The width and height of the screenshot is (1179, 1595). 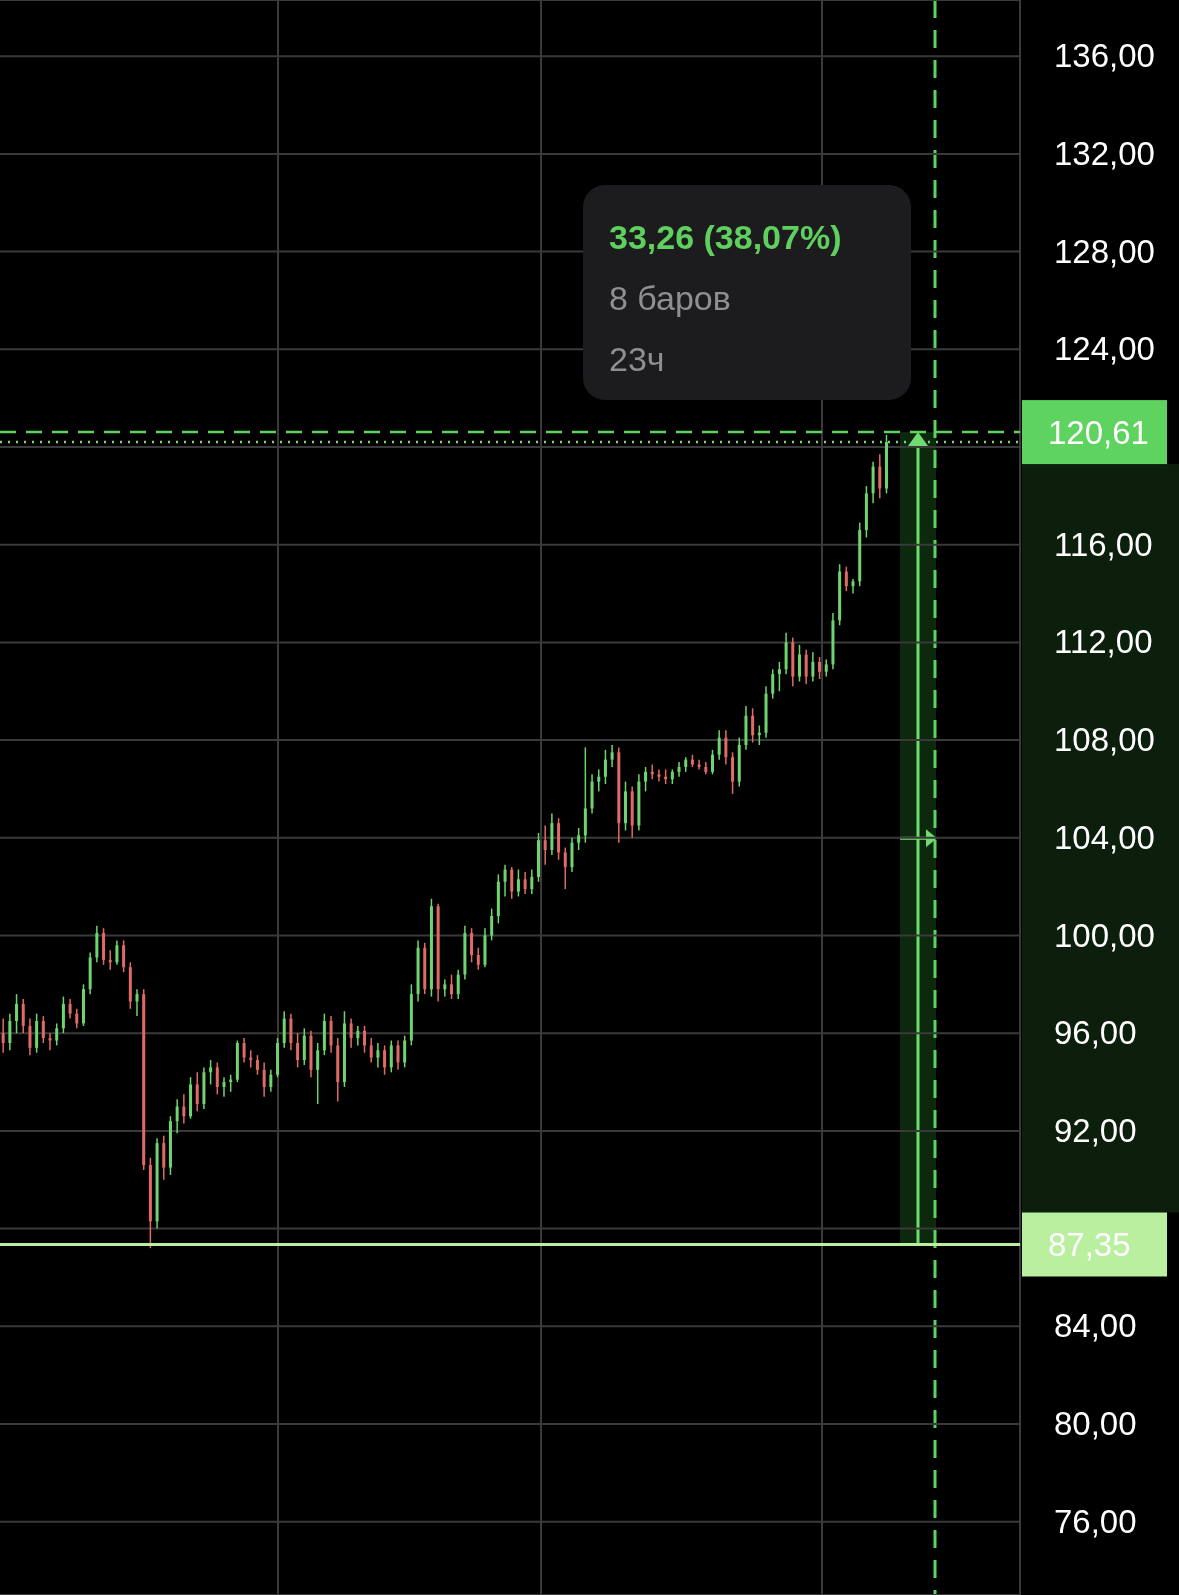 What do you see at coordinates (1095, 1033) in the screenshot?
I see `y-tick-label: 96,00` at bounding box center [1095, 1033].